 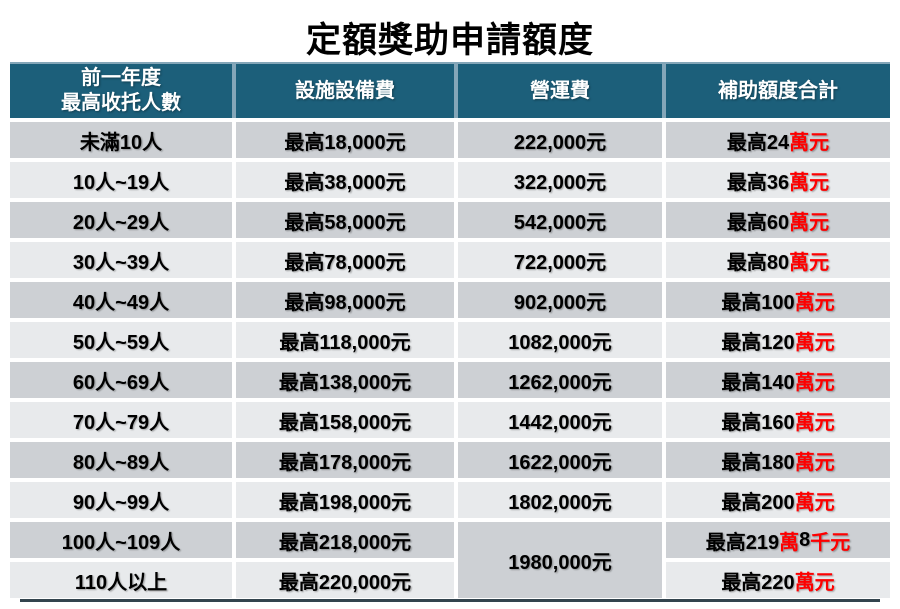 What do you see at coordinates (758, 262) in the screenshot?
I see `subsidy-segment: 最高80` at bounding box center [758, 262].